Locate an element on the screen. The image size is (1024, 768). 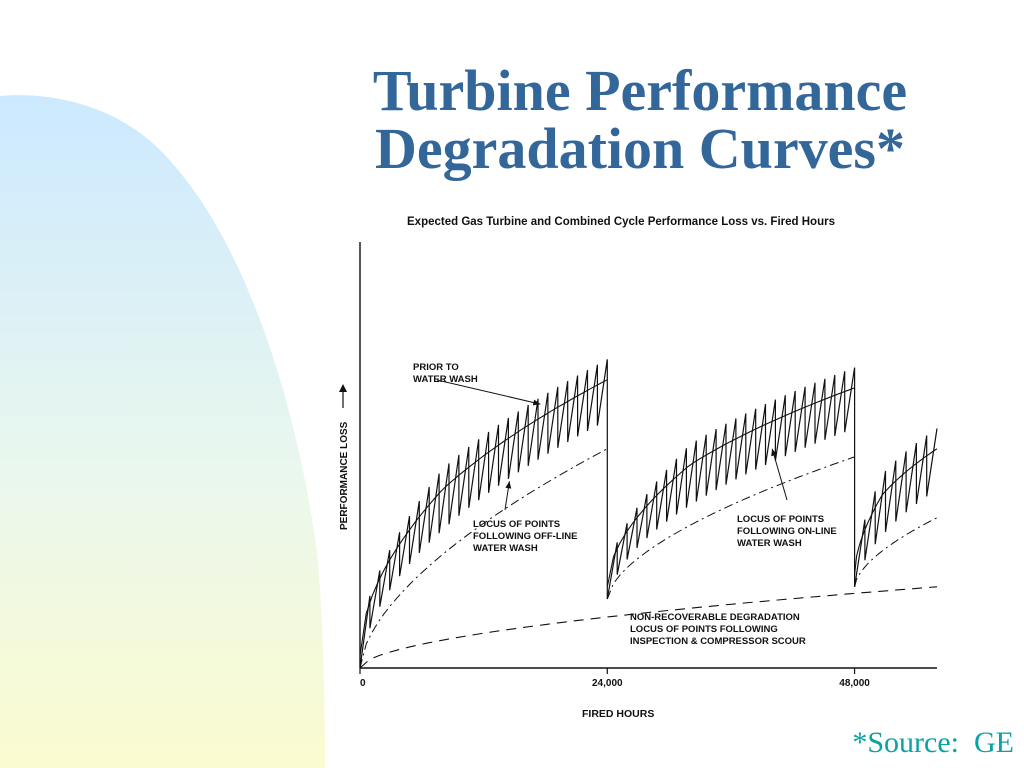
source-note: *Source: GE is located at coordinates (933, 742).